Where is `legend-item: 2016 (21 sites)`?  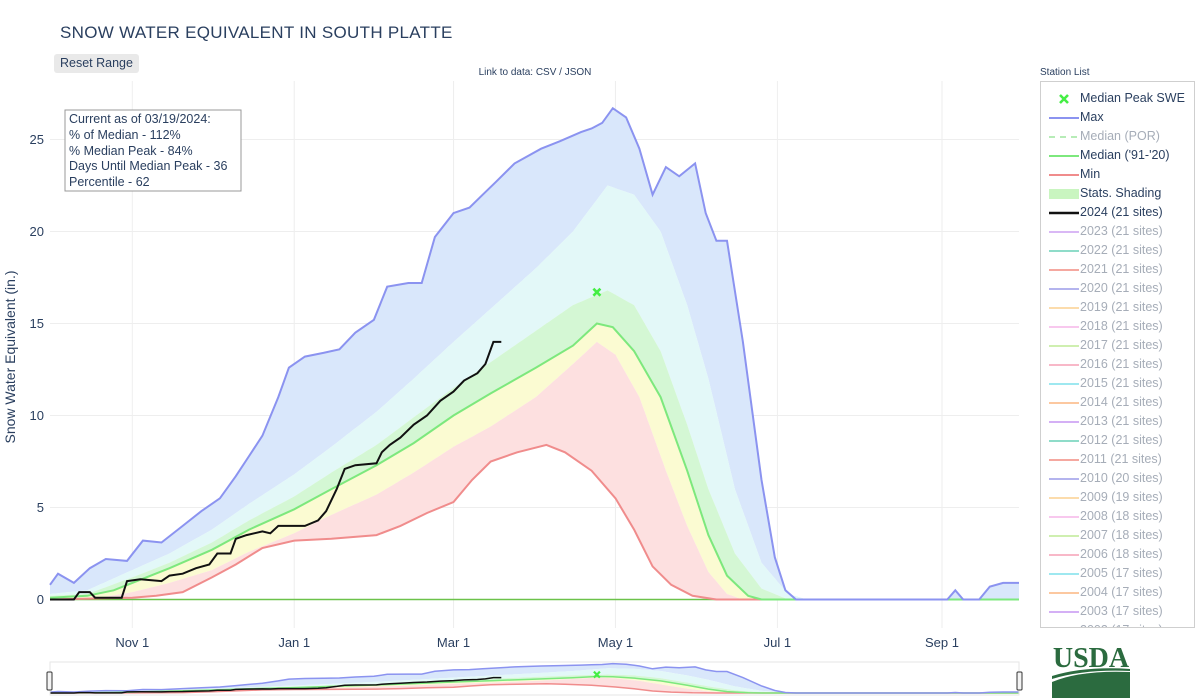
legend-item: 2016 (21 sites) is located at coordinates (1117, 364).